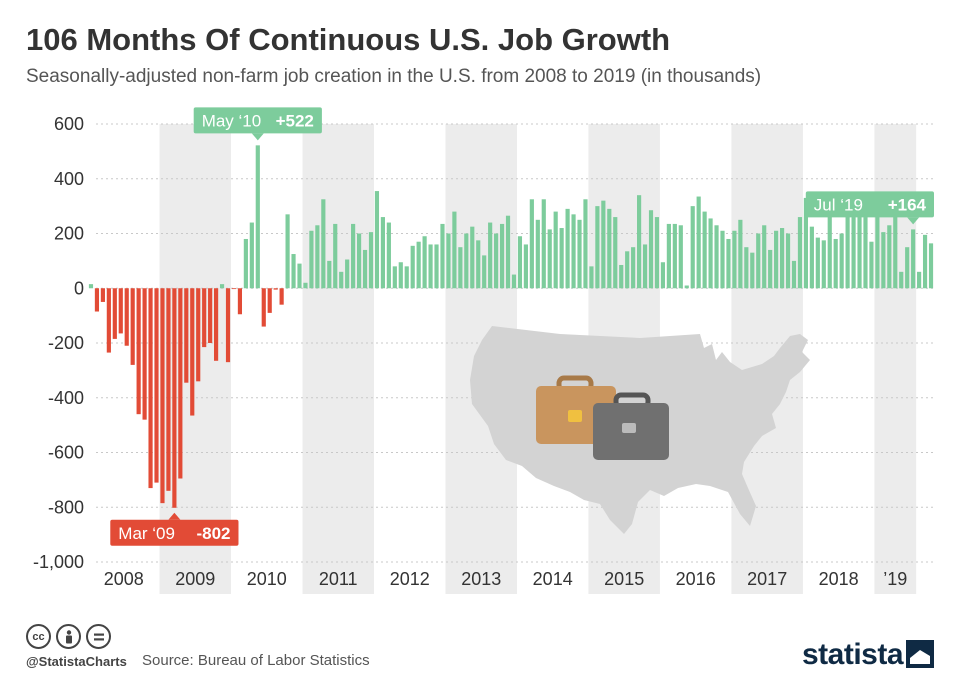 The image size is (960, 684). I want to click on y-axis: 600 400 200 0 -200 -400 -600 -800 -1,000, so click(58, 343).